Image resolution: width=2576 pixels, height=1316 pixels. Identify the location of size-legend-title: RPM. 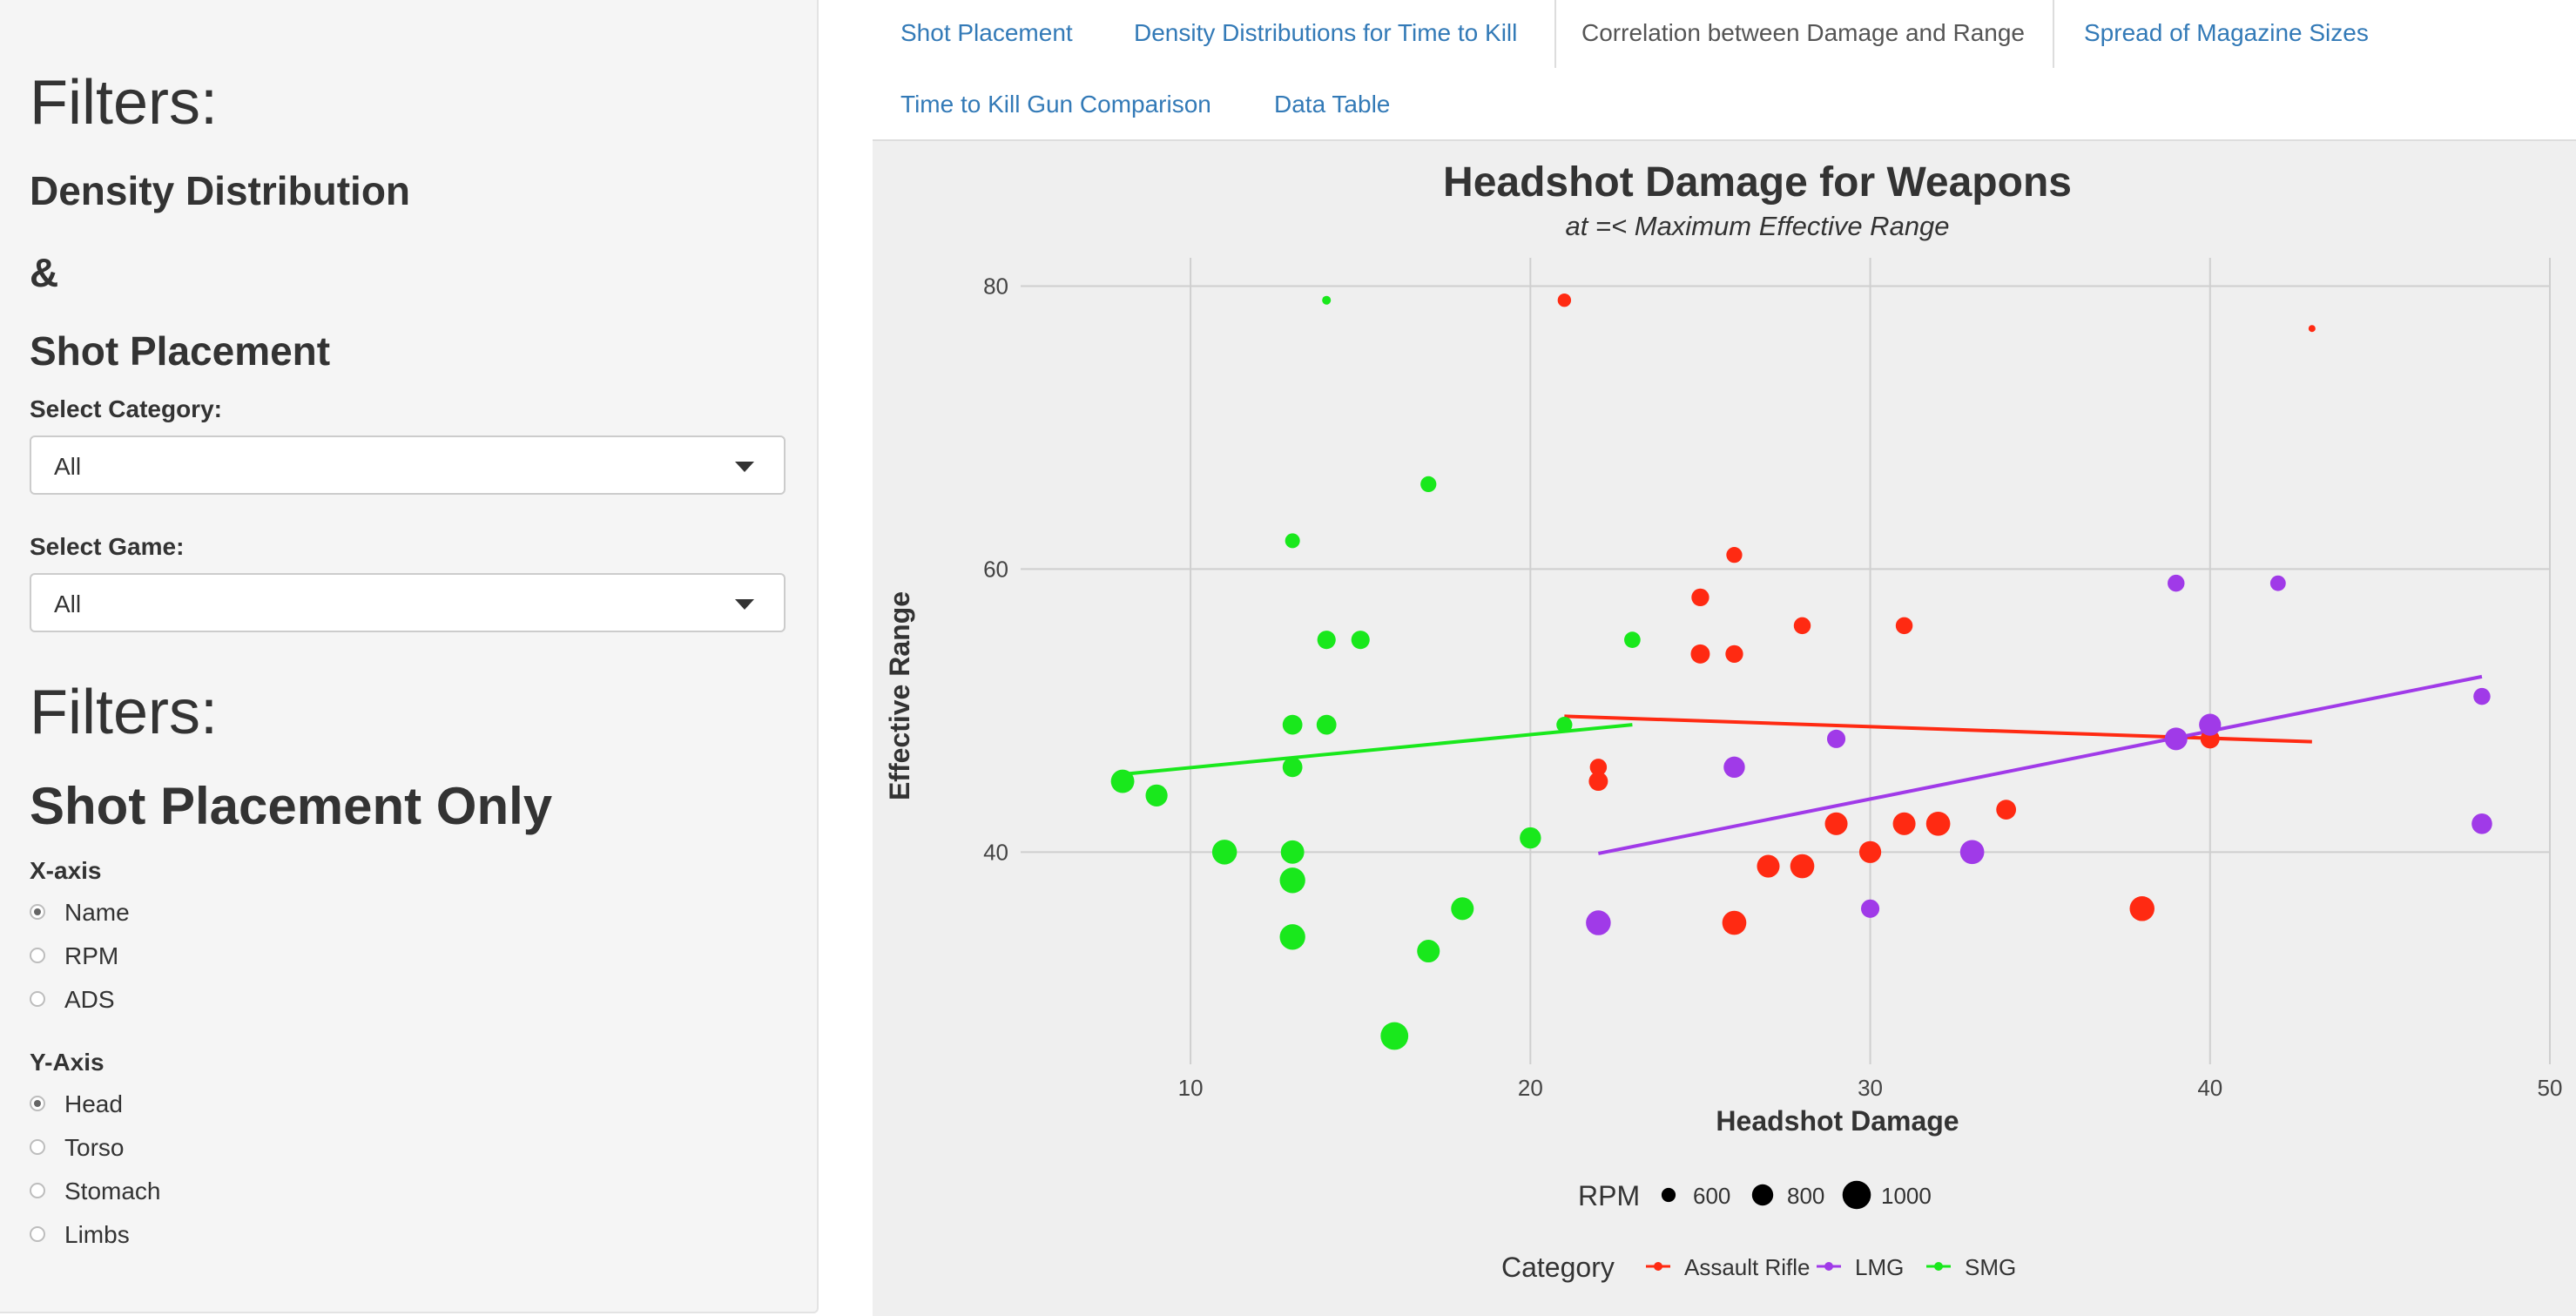
(1609, 1195).